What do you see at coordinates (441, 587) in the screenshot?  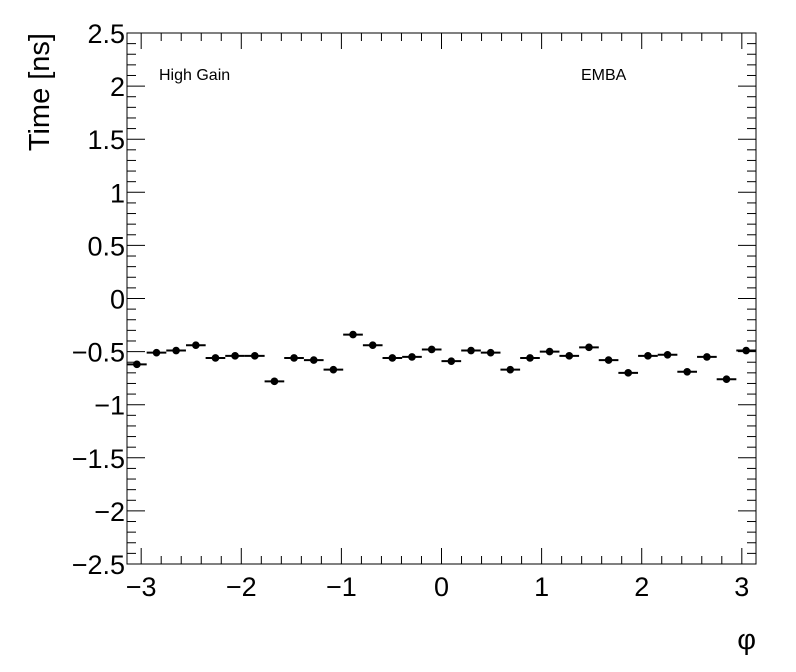 I see `x-tick-label: 0` at bounding box center [441, 587].